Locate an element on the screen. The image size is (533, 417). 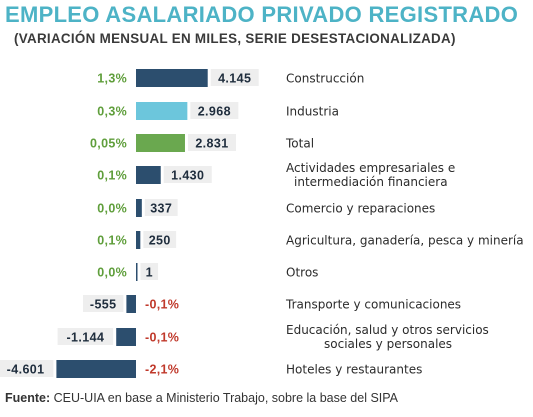
chart-title: EMPLEO ASALARIADO PRIVADO REGISTRADO is located at coordinates (262, 14).